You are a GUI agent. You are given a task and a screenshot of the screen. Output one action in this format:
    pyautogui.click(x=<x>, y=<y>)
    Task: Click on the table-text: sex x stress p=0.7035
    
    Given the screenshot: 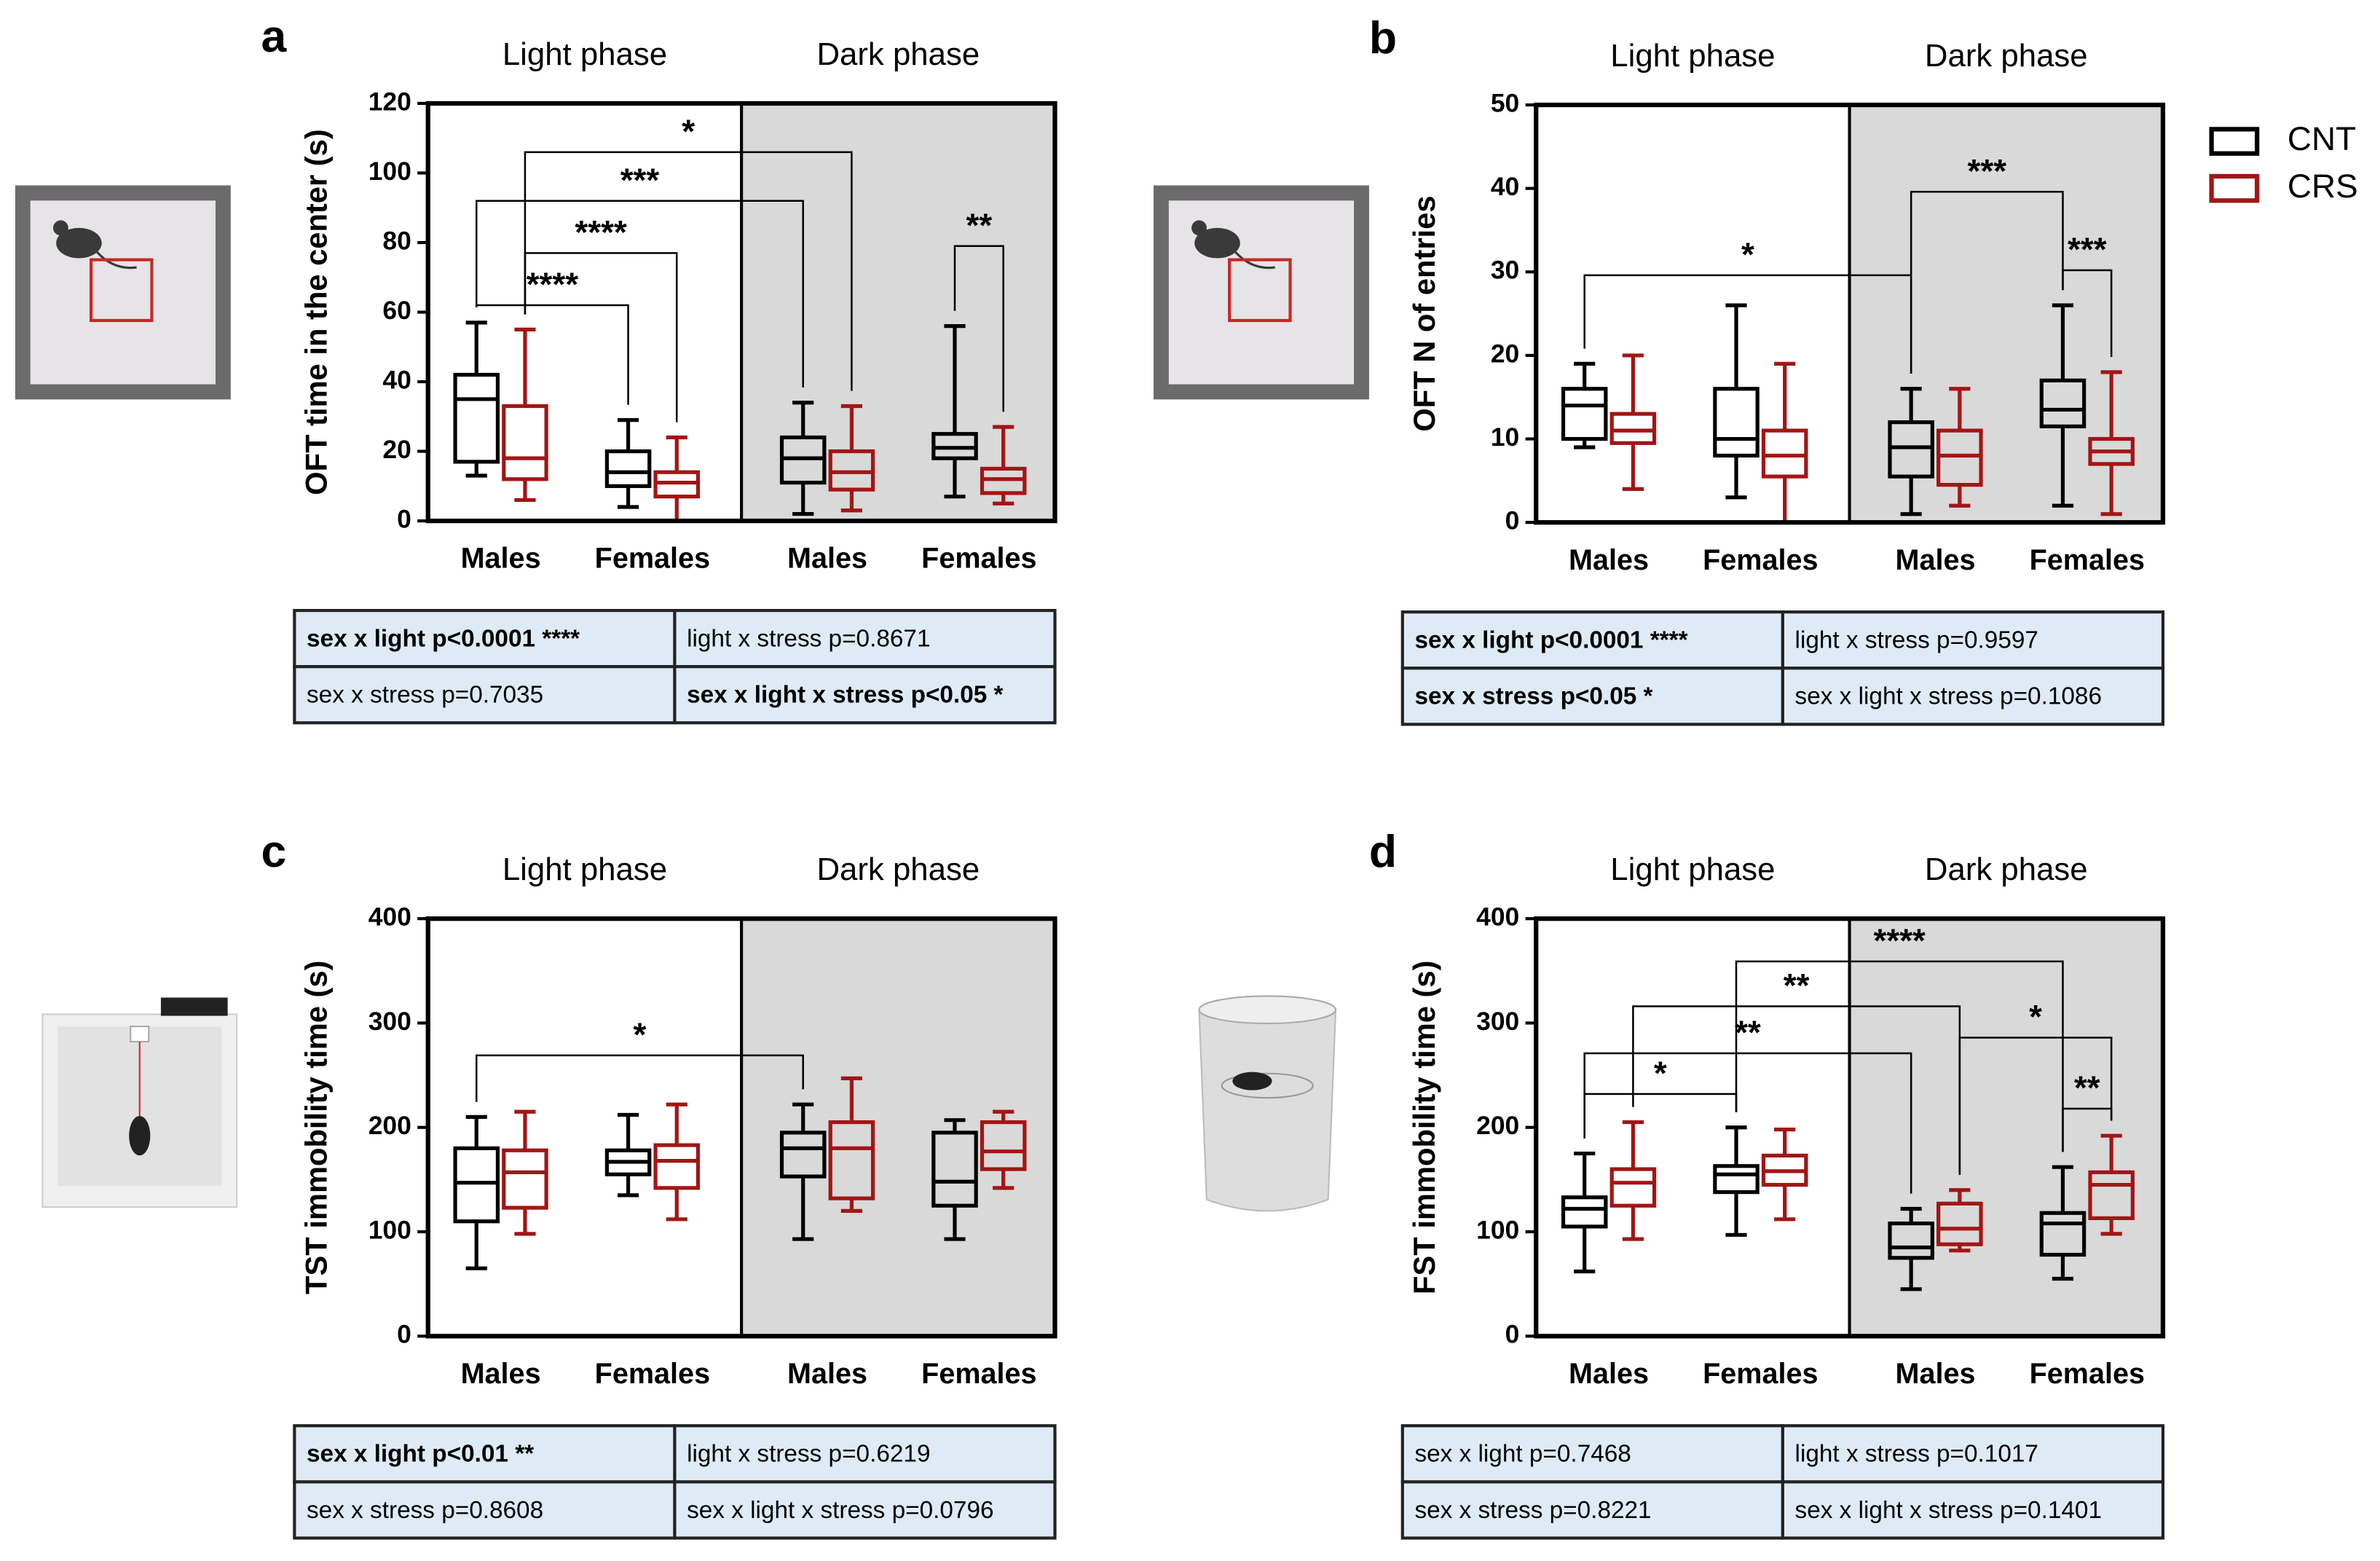 What is the action you would take?
    pyautogui.click(x=425, y=695)
    